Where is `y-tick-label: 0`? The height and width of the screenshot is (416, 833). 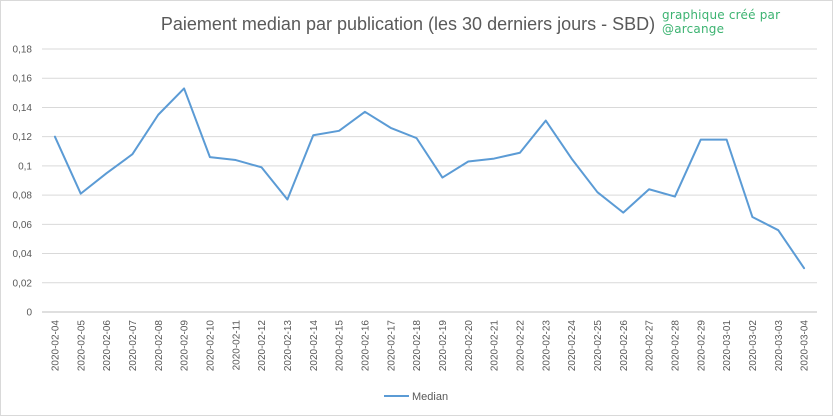 y-tick-label: 0 is located at coordinates (29, 313).